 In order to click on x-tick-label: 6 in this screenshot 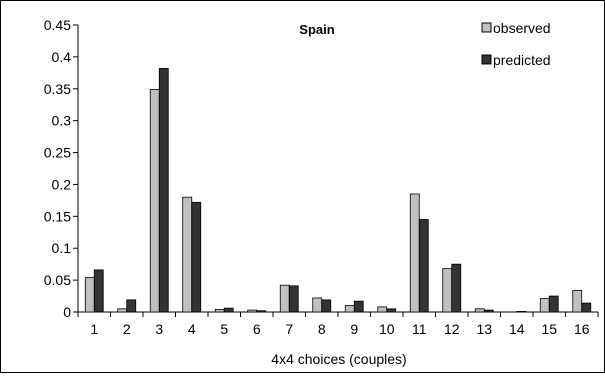, I will do `click(257, 329)`.